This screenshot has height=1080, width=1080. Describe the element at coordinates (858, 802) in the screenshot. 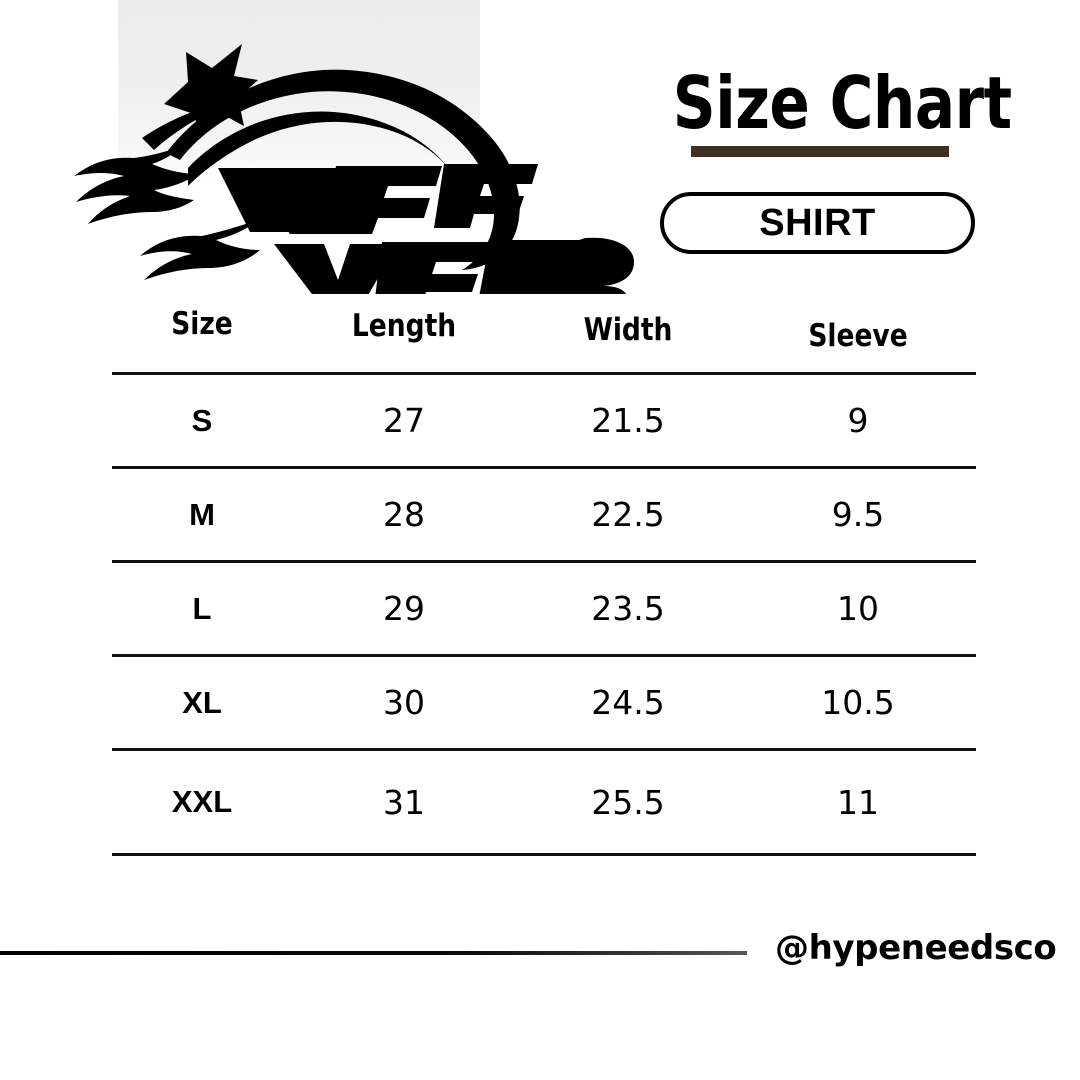

I see `cell-sleeve: 11` at that location.